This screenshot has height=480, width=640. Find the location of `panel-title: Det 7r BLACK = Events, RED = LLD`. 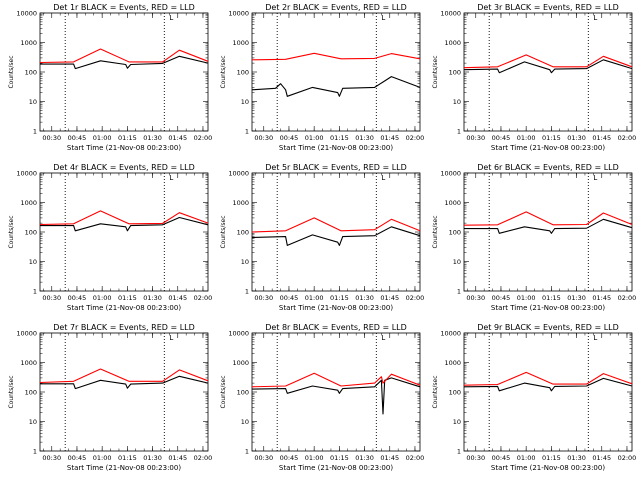

panel-title: Det 7r BLACK = Events, RED = LLD is located at coordinates (124, 327).